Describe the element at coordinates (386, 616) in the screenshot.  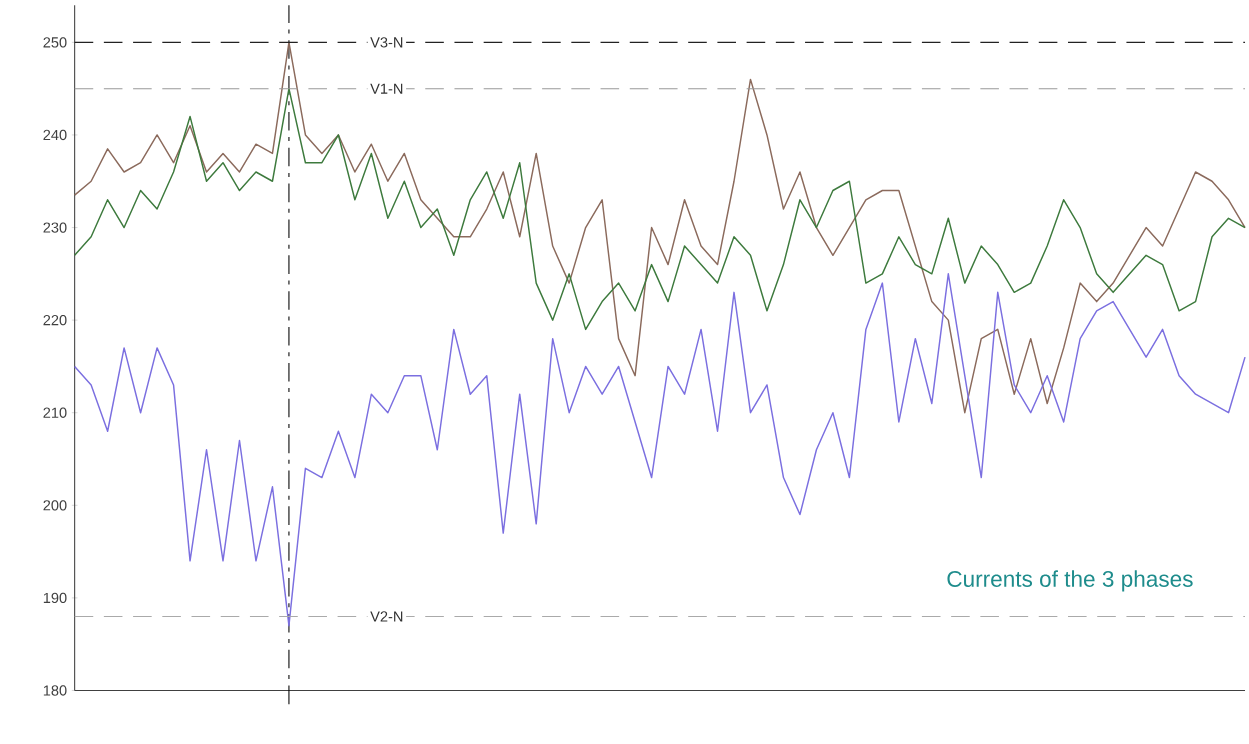
I see `ref-line-label: V2-N` at that location.